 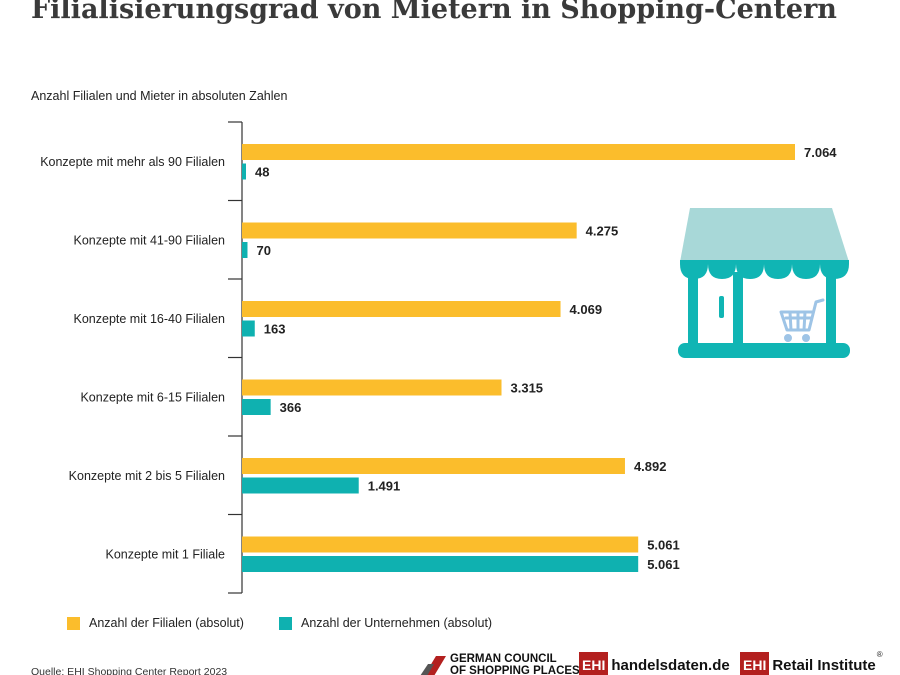 I want to click on handelsdaten-text: handelsdaten.de, so click(x=670, y=665).